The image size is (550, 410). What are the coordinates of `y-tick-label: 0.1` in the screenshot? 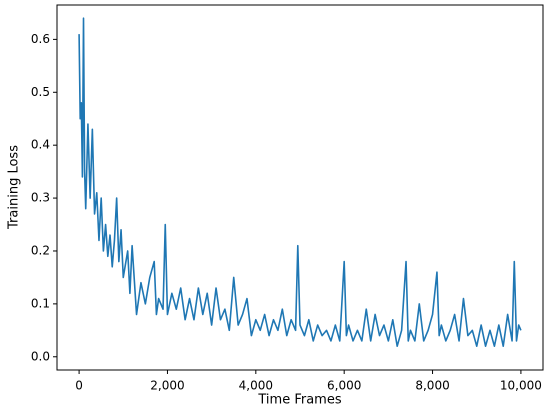 It's located at (40, 303).